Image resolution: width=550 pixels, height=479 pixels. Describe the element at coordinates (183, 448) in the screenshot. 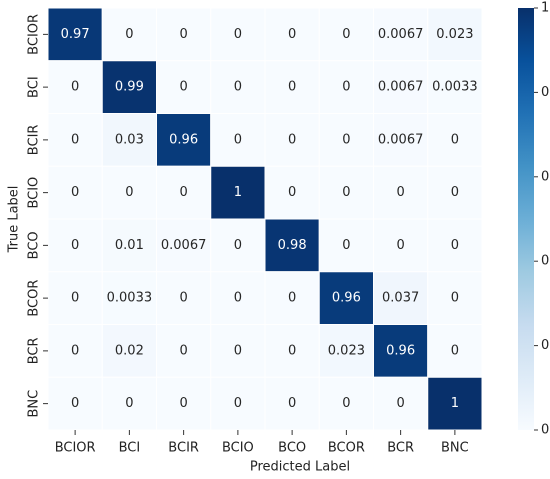

I see `x-tick-label: BCIR` at that location.